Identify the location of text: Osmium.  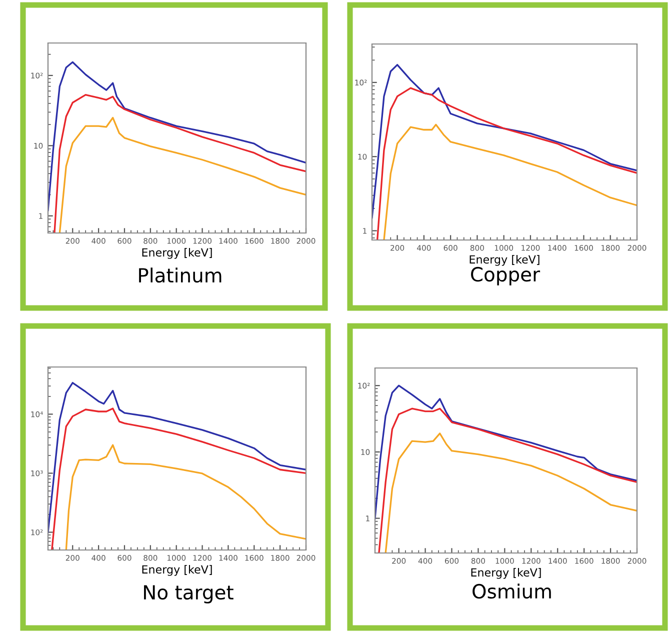
(511, 591).